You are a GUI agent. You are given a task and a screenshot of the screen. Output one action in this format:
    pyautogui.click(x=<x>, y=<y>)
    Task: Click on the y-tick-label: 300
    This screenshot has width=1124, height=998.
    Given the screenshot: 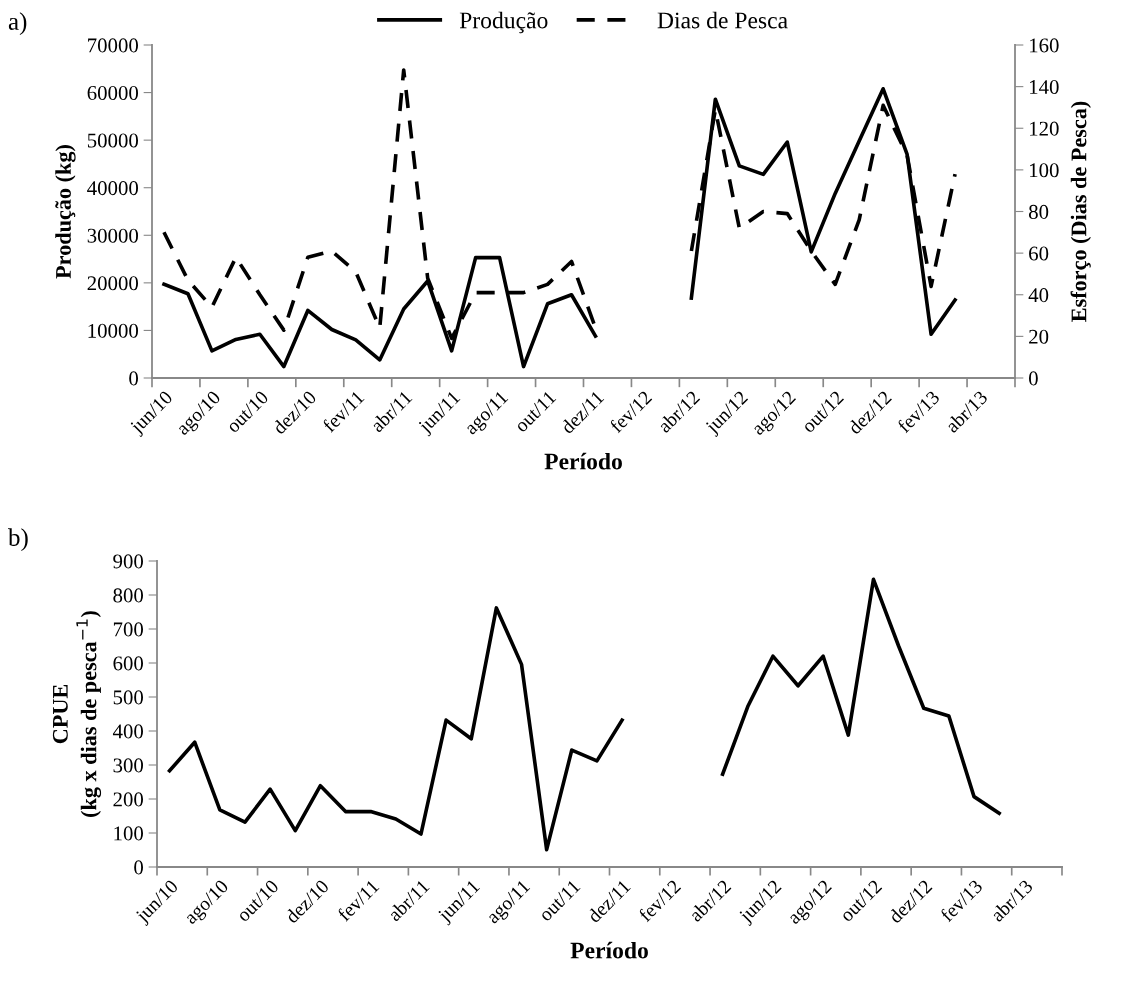 What is the action you would take?
    pyautogui.click(x=128, y=765)
    